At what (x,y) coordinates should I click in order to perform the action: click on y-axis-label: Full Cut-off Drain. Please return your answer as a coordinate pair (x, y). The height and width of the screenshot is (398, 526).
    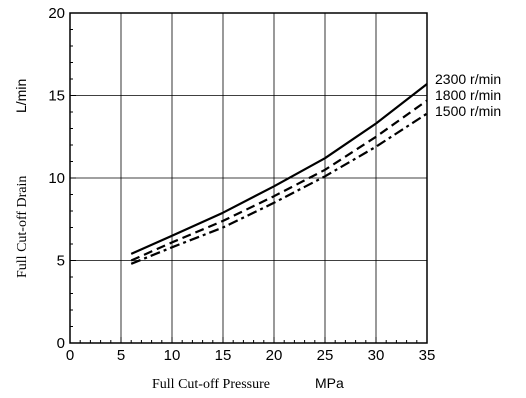
    Looking at the image, I should click on (22, 227).